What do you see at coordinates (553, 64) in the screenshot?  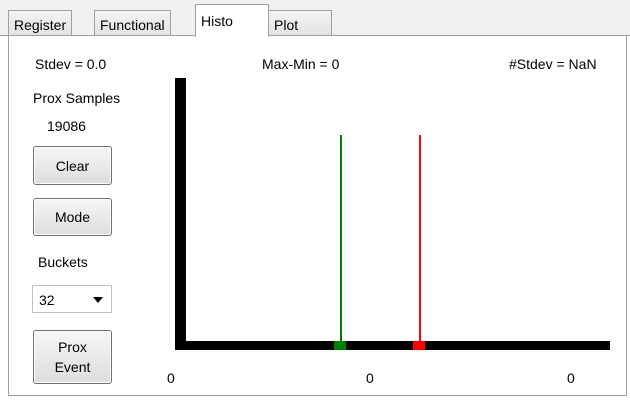 I see `num-stdev-label: #Stdev = NaN` at bounding box center [553, 64].